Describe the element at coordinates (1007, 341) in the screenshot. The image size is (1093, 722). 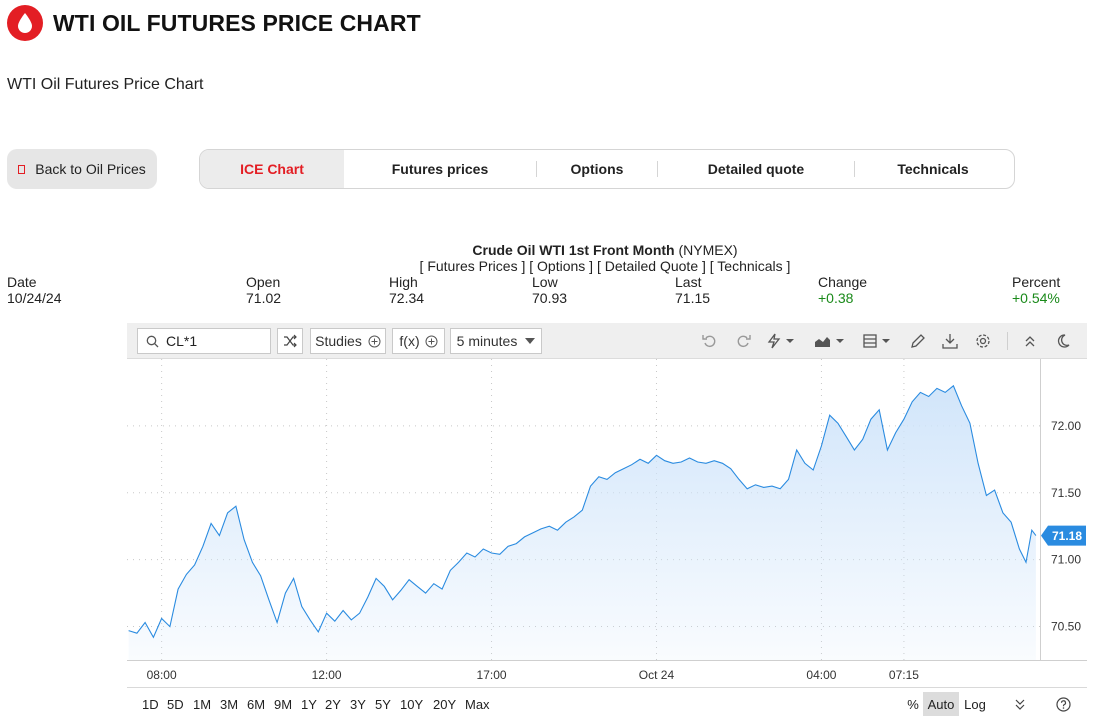
I see `toolbar-divider` at that location.